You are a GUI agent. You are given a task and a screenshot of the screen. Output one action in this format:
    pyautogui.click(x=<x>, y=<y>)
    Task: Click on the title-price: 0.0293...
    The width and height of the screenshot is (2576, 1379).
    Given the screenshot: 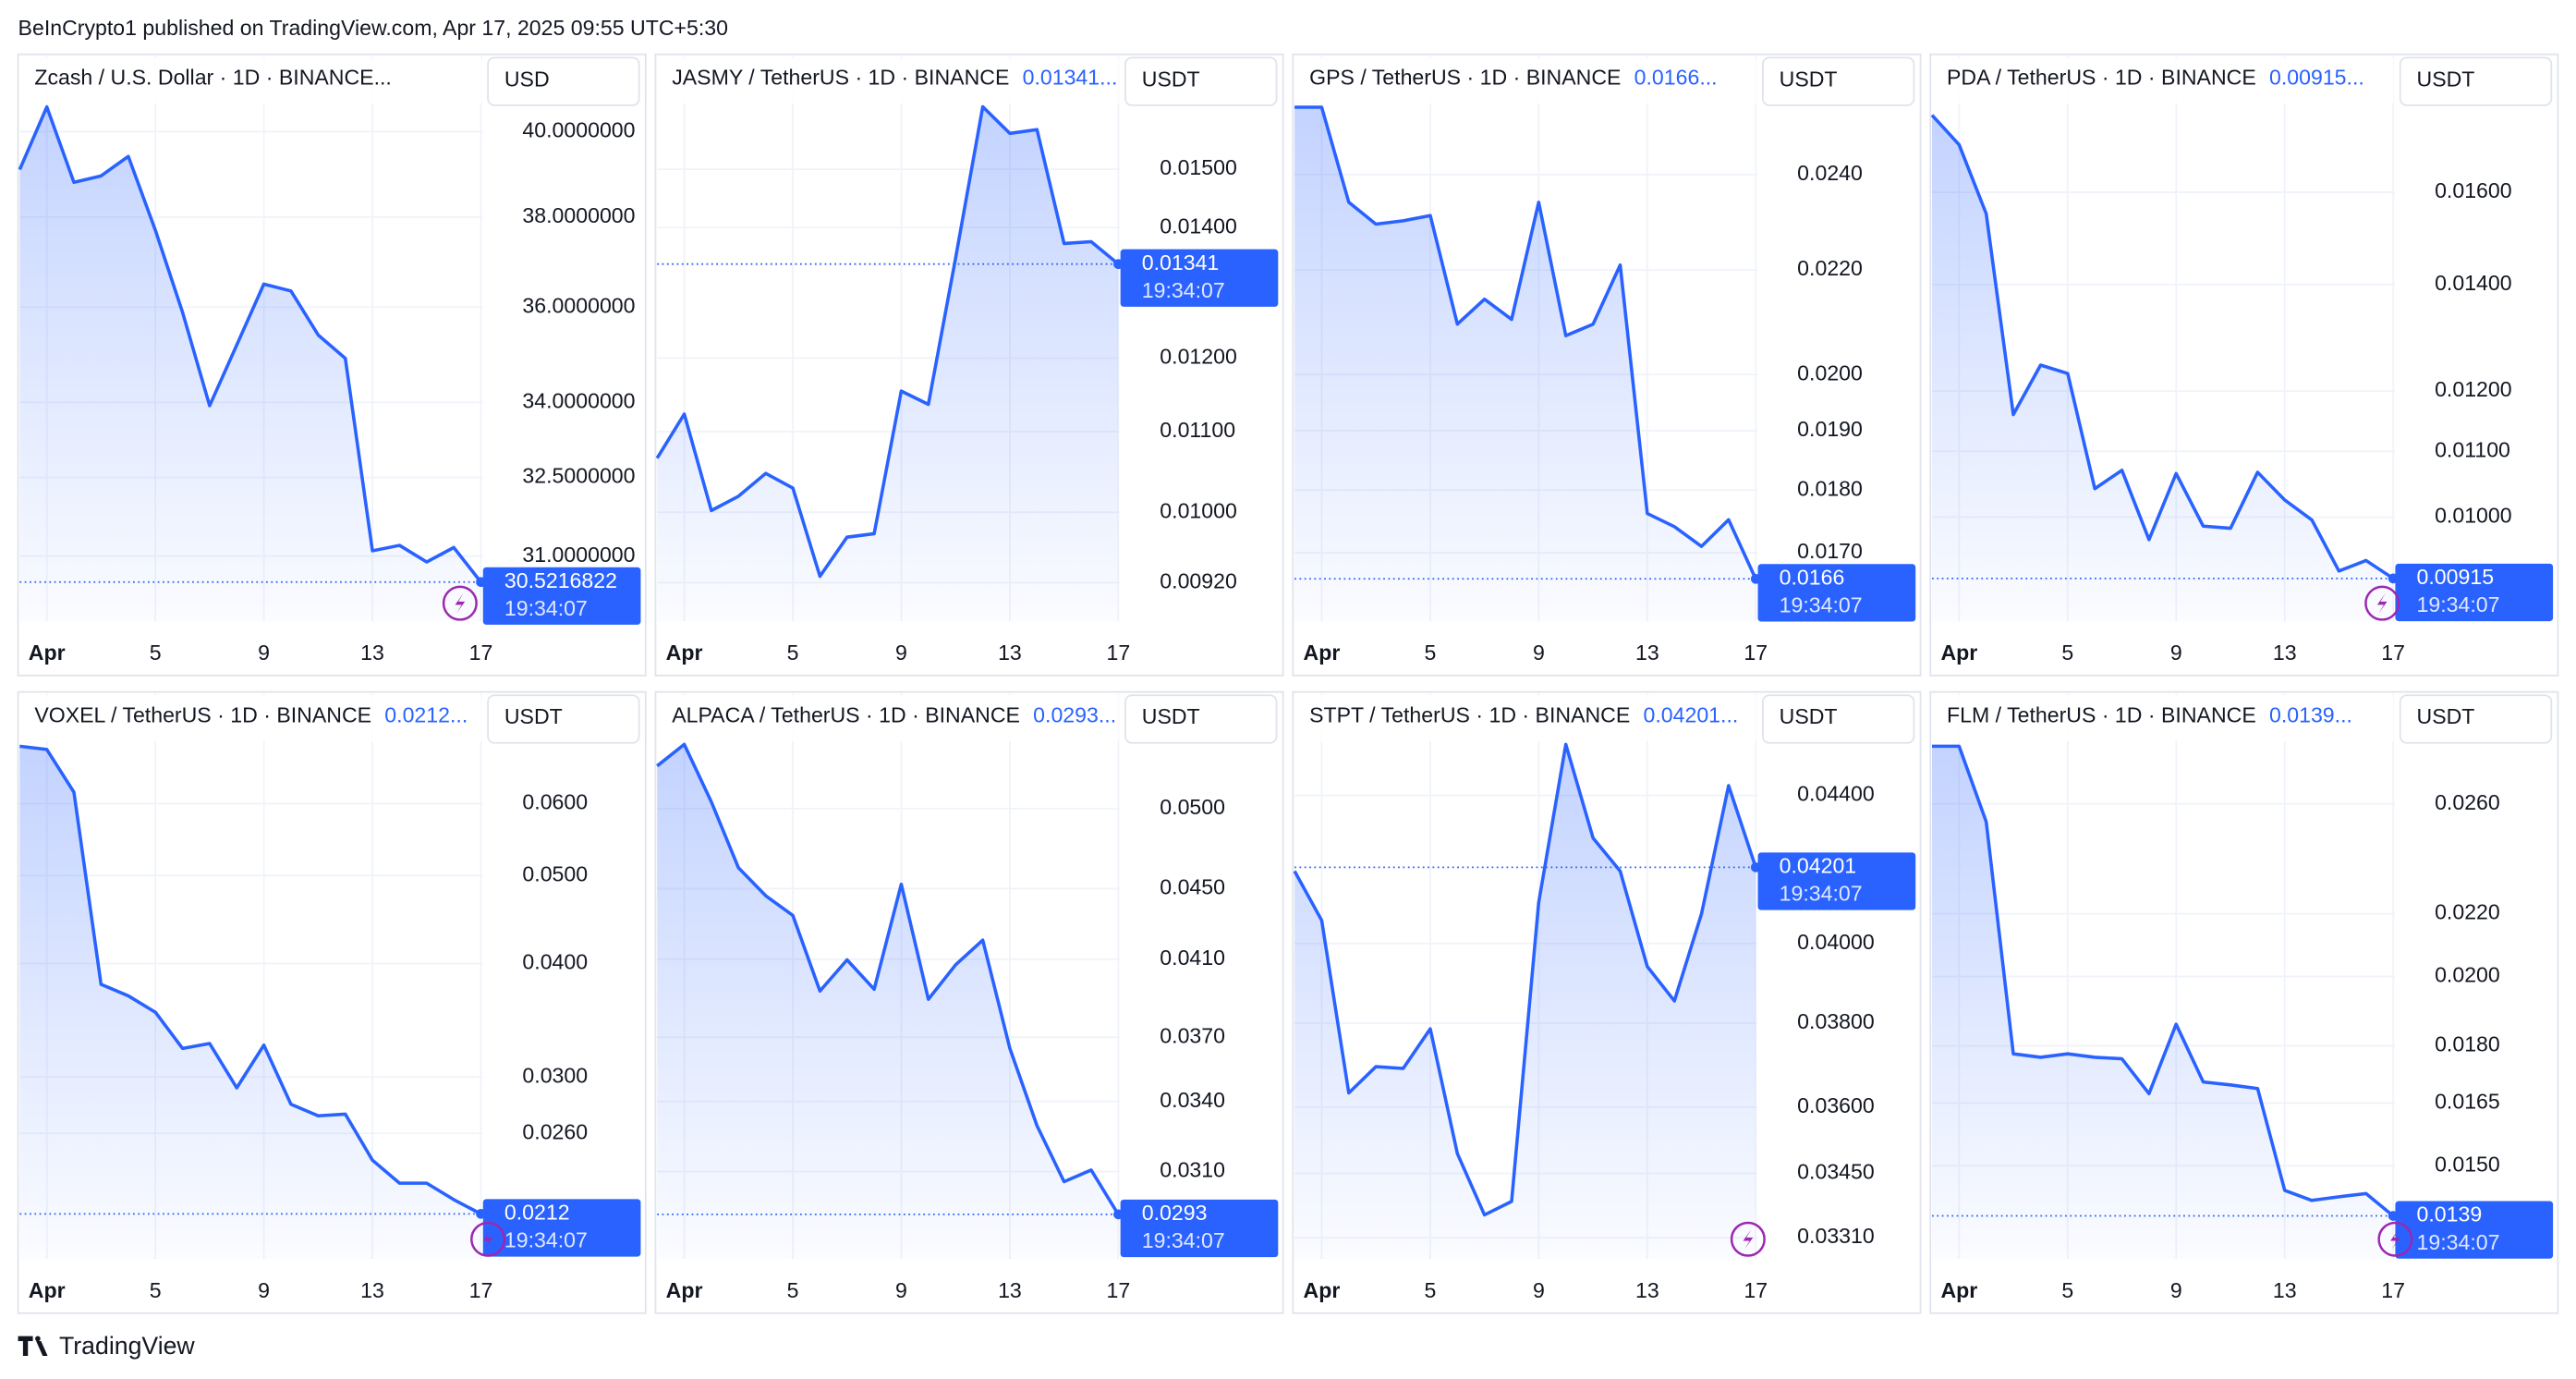 What is the action you would take?
    pyautogui.click(x=1074, y=714)
    